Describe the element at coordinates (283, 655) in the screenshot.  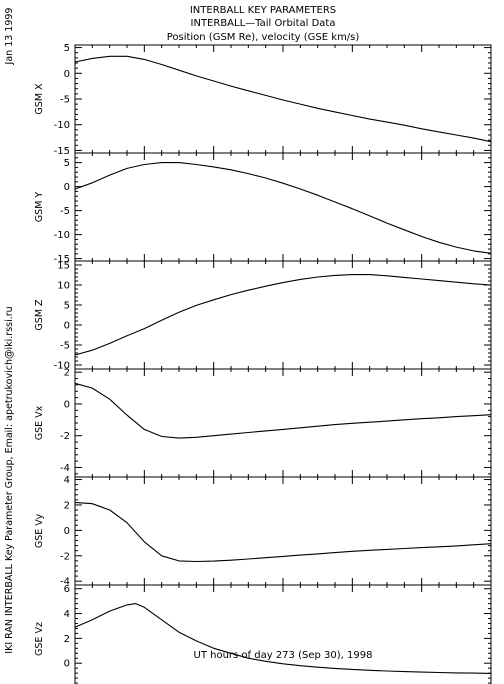
I see `x-axis-label: UT hours of day 273 (Sep 30), 1998` at that location.